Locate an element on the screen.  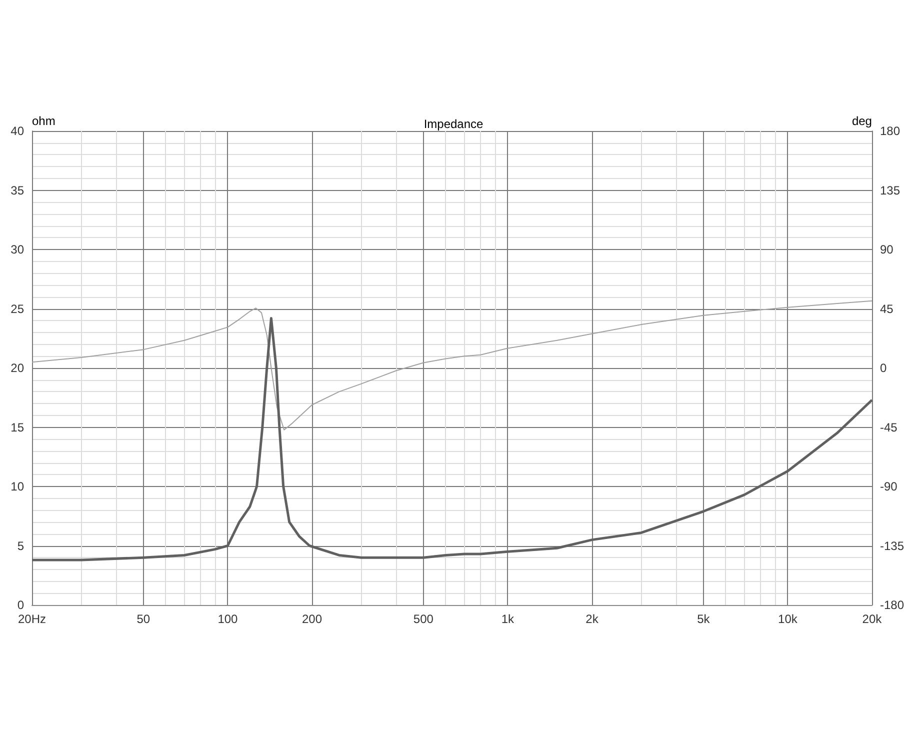
x-tick-label: 1k is located at coordinates (508, 619).